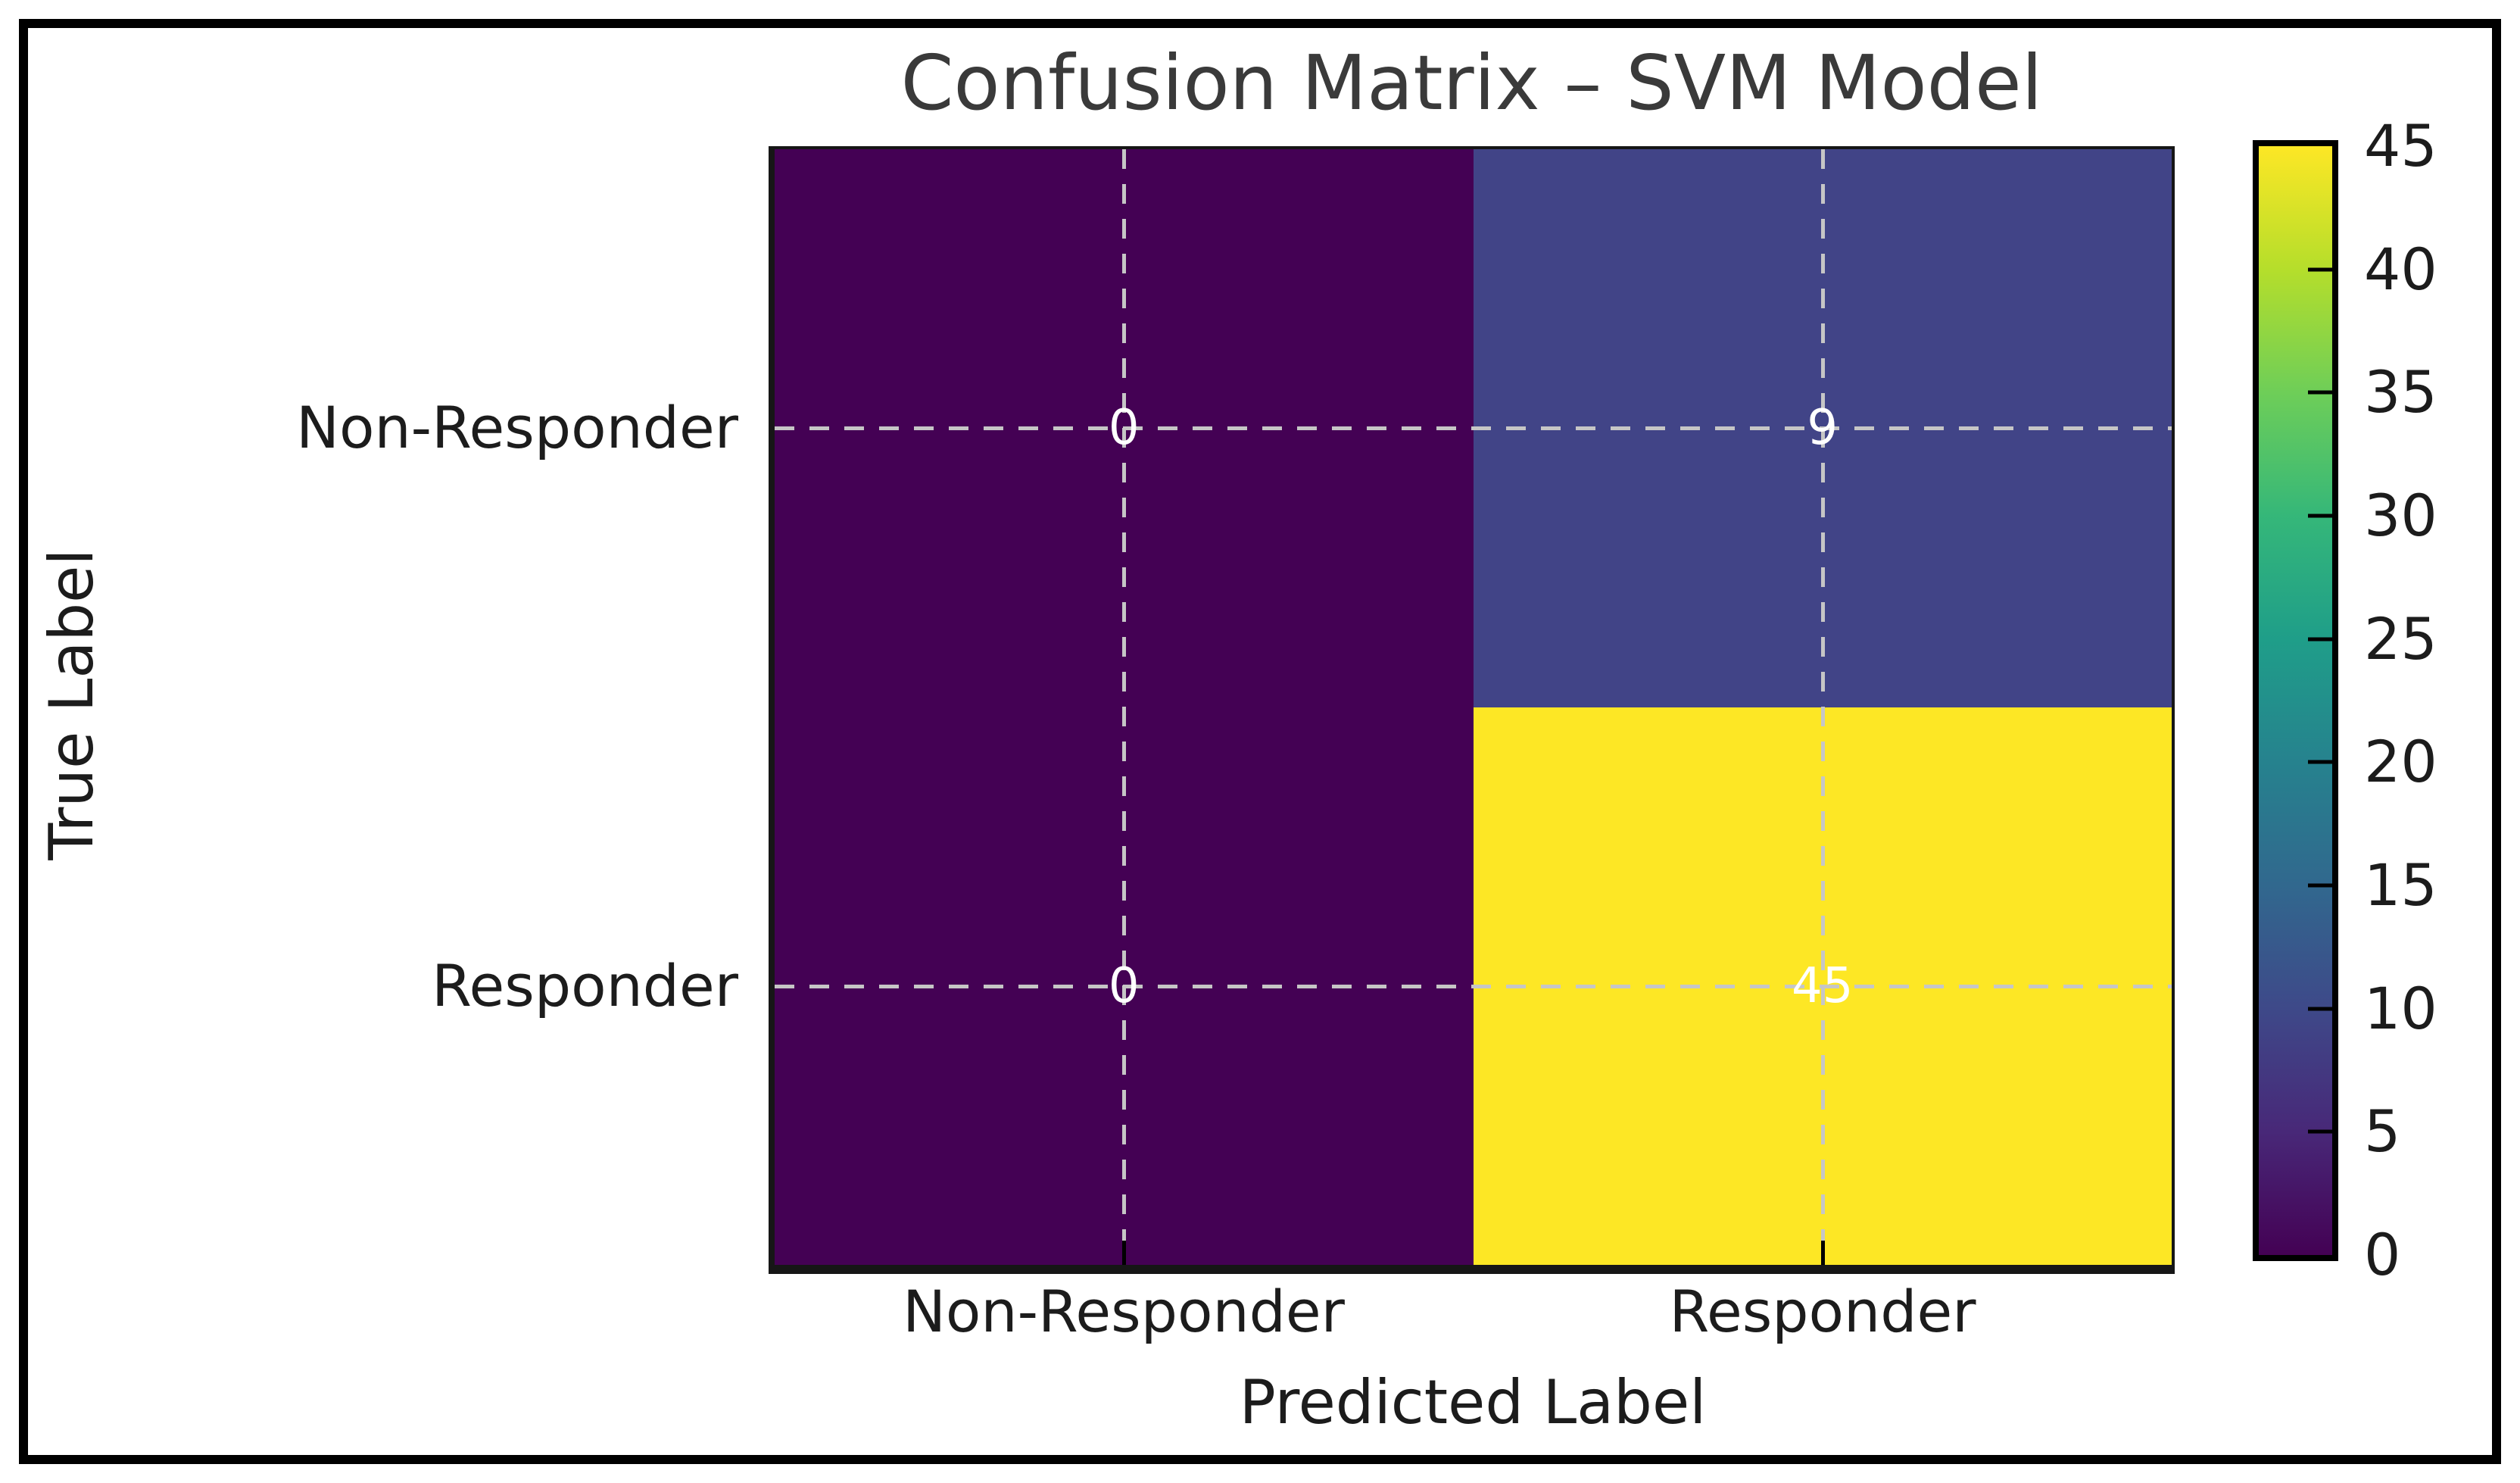 The height and width of the screenshot is (1483, 2520). What do you see at coordinates (2400, 392) in the screenshot?
I see `colorbar-tick-label-35: 35` at bounding box center [2400, 392].